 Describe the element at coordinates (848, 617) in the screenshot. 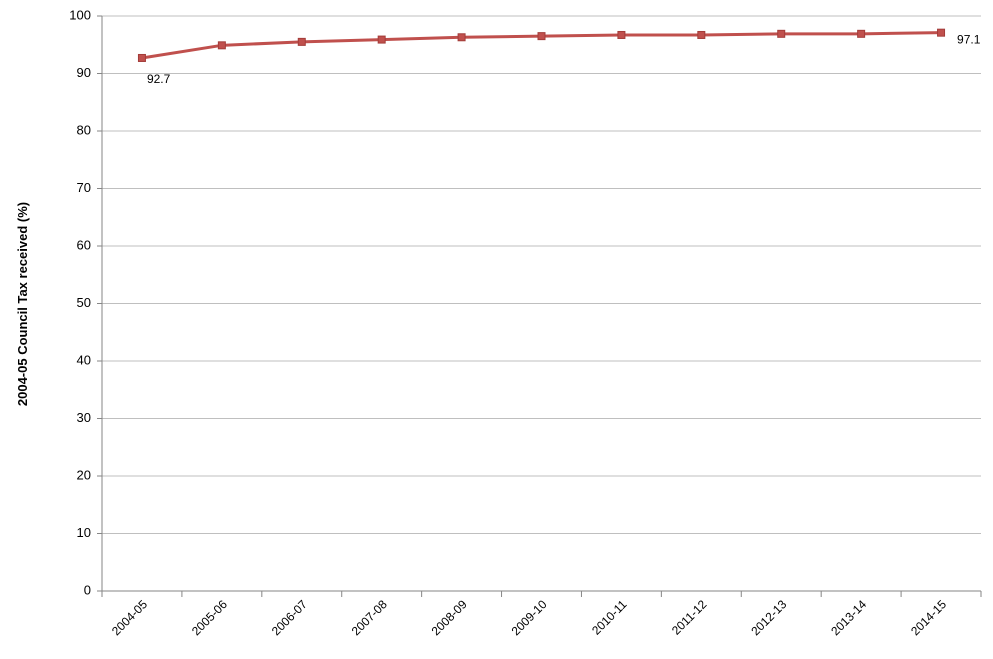

I see `x-tick-label: 2013-14` at that location.